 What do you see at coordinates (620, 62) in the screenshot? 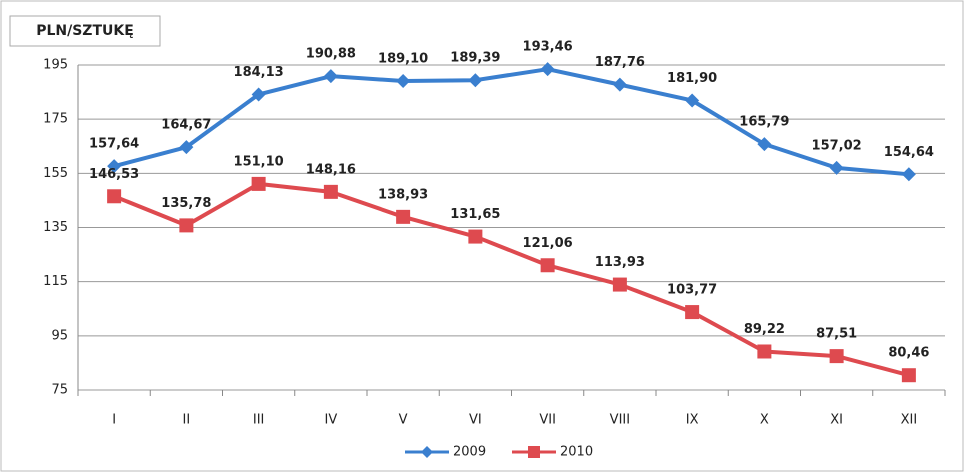
I see `value-label: 187,76` at bounding box center [620, 62].